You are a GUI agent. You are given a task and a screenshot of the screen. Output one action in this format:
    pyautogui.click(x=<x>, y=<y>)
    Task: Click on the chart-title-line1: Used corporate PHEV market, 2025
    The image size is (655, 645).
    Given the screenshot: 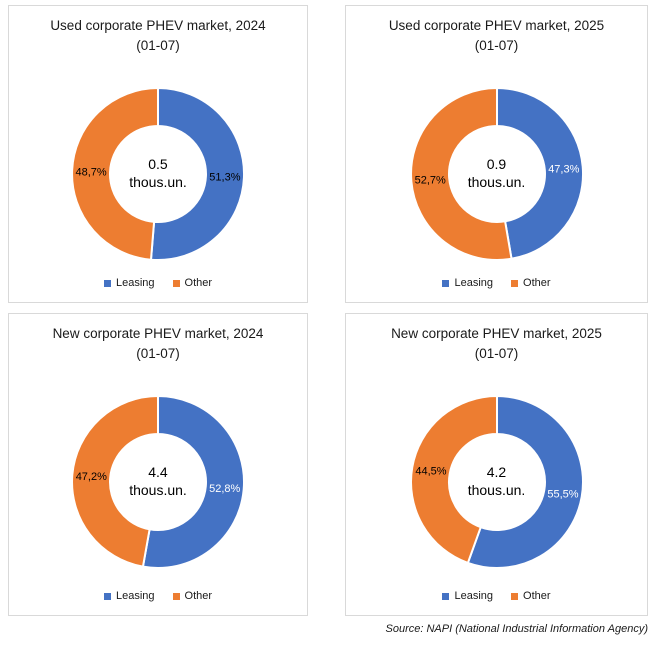 What is the action you would take?
    pyautogui.click(x=496, y=25)
    